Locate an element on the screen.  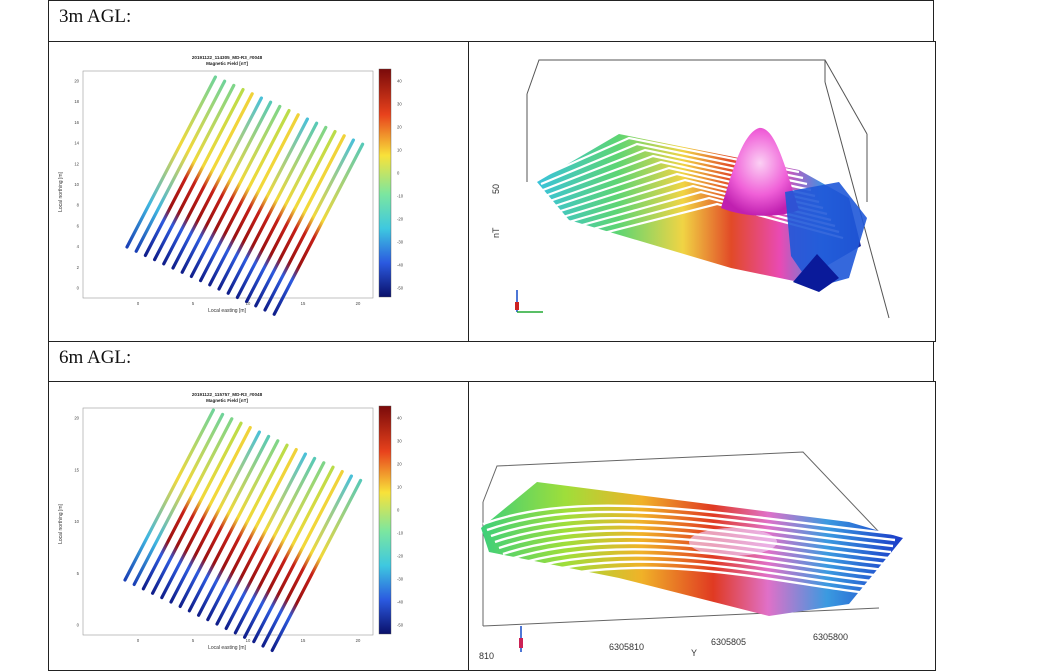
plot-title: 20191122_115757_MD-R3_#0048 is located at coordinates (227, 394).